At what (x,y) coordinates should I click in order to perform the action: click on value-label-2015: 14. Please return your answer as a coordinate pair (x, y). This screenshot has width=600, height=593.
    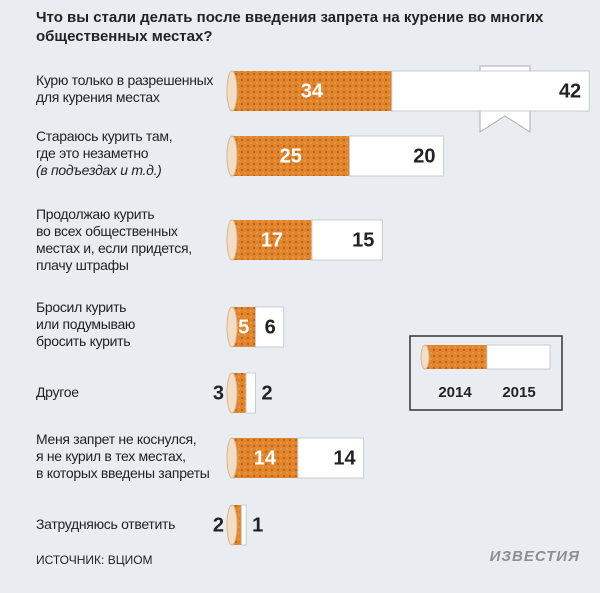
    Looking at the image, I should click on (344, 458).